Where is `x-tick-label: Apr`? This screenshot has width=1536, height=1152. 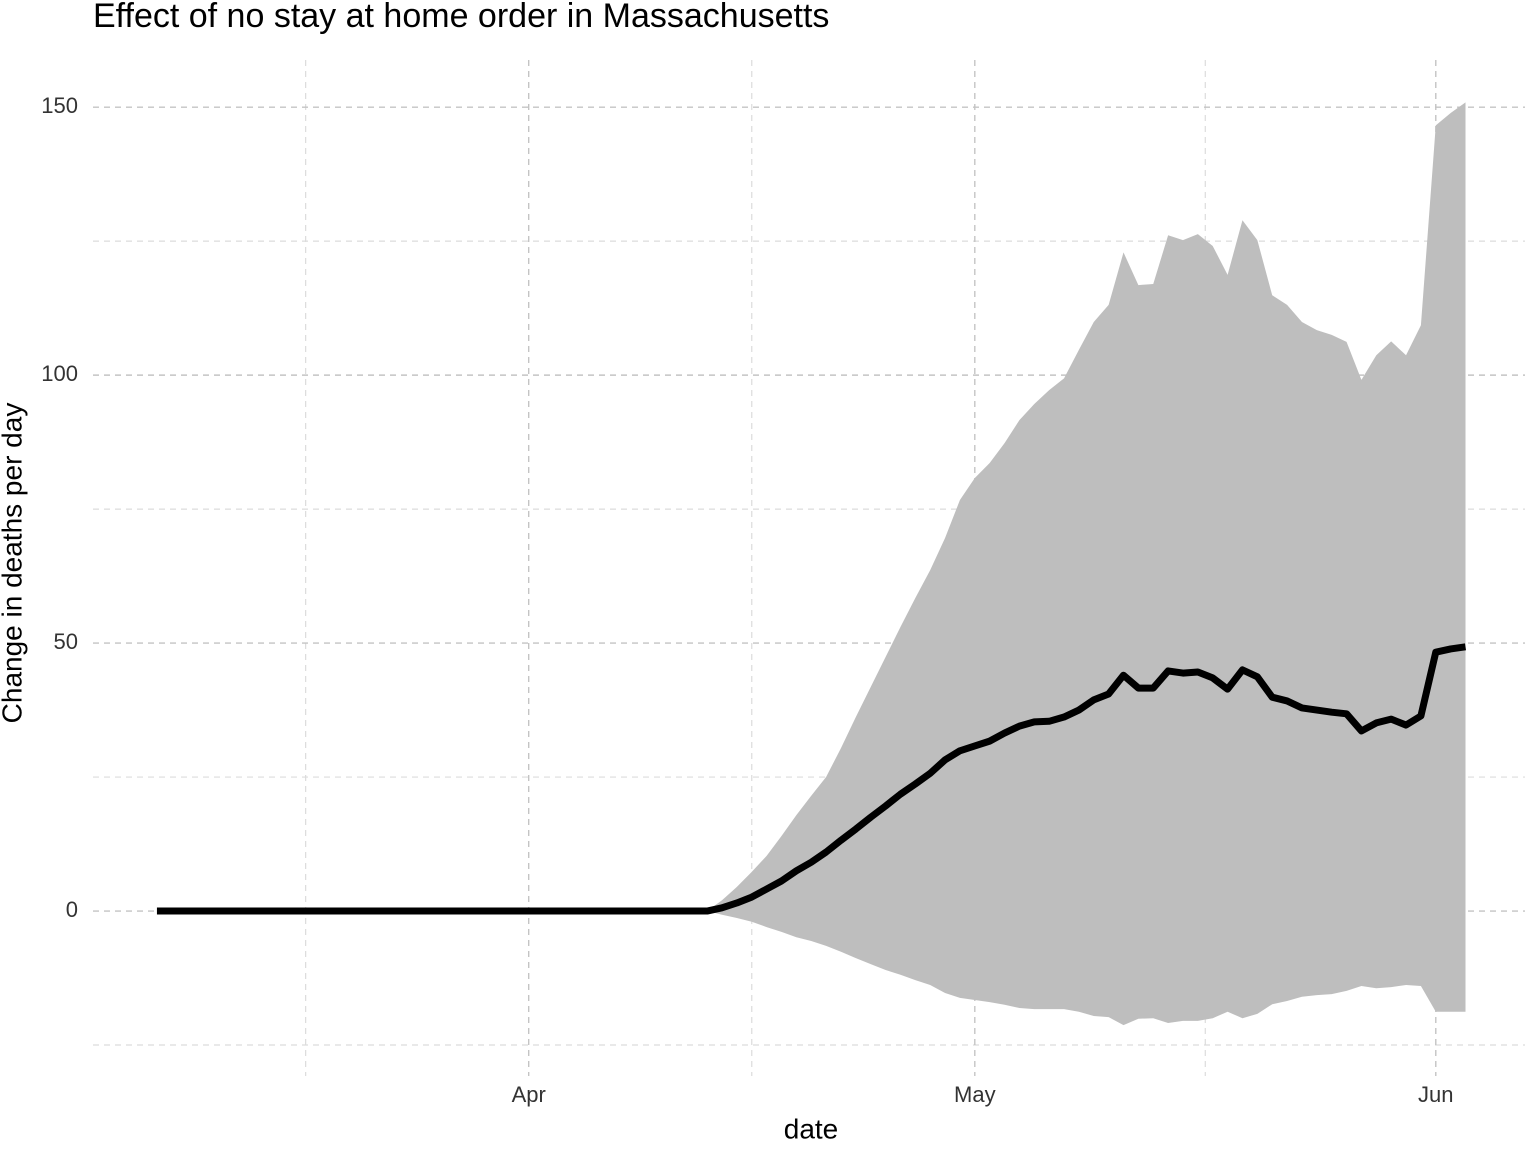 x-tick-label: Apr is located at coordinates (529, 1094).